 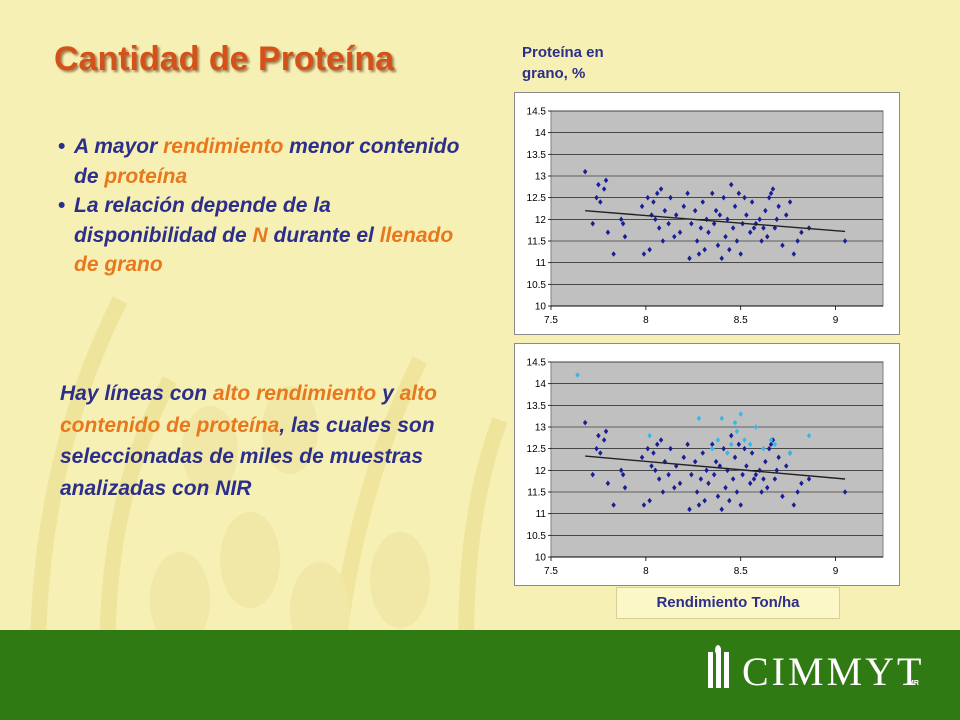 What do you see at coordinates (563, 63) in the screenshot?
I see `y-axis-label: Proteína en grano, %` at bounding box center [563, 63].